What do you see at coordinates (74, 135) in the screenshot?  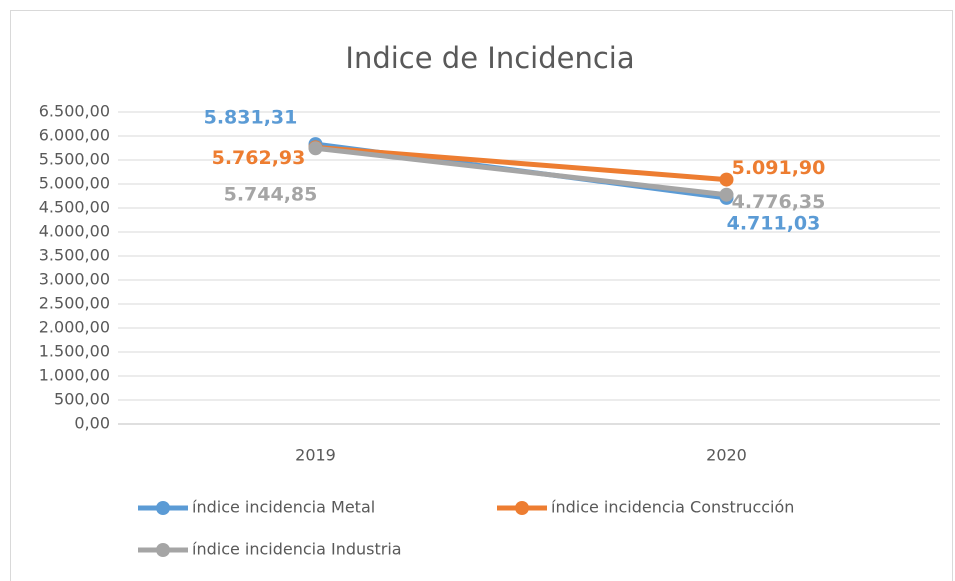 I see `y-tick-label: 6.000,00` at bounding box center [74, 135].